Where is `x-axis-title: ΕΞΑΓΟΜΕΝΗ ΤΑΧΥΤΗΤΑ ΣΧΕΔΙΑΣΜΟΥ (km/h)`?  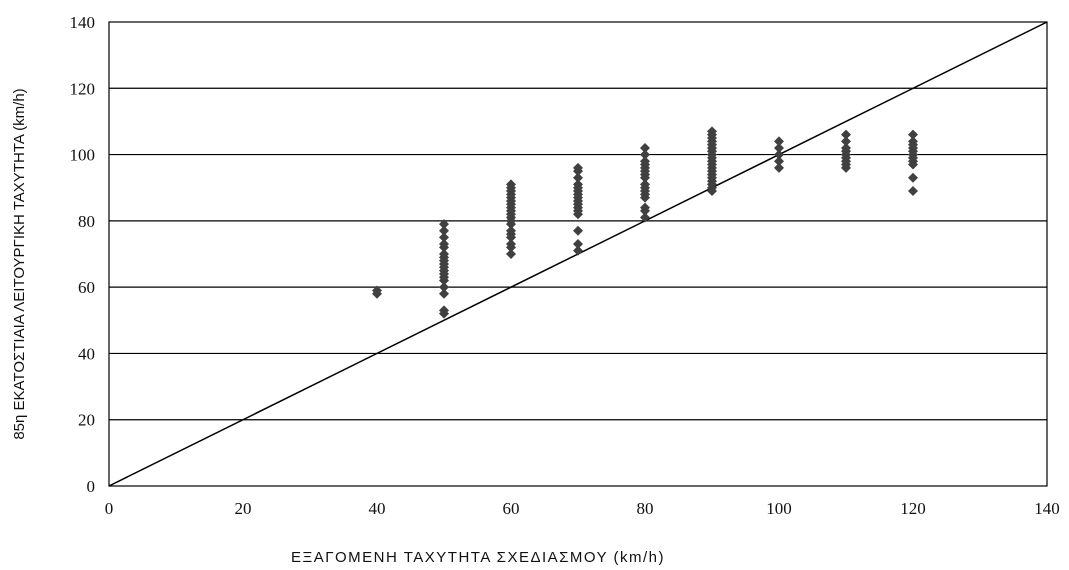
x-axis-title: ΕΞΑΓΟΜΕΝΗ ΤΑΧΥΤΗΤΑ ΣΧΕΔΙΑΣΜΟΥ (km/h) is located at coordinates (478, 557).